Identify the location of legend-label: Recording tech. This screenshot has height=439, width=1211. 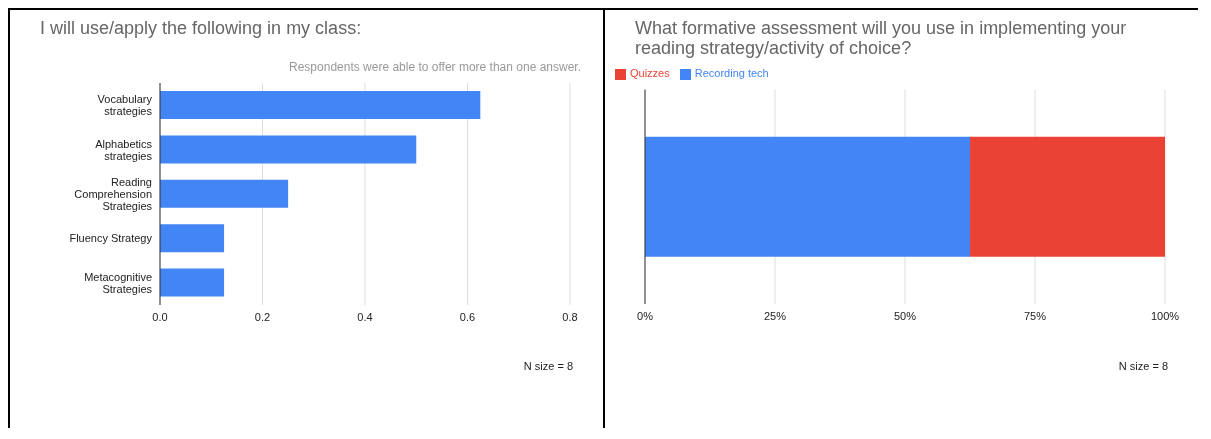
(731, 73).